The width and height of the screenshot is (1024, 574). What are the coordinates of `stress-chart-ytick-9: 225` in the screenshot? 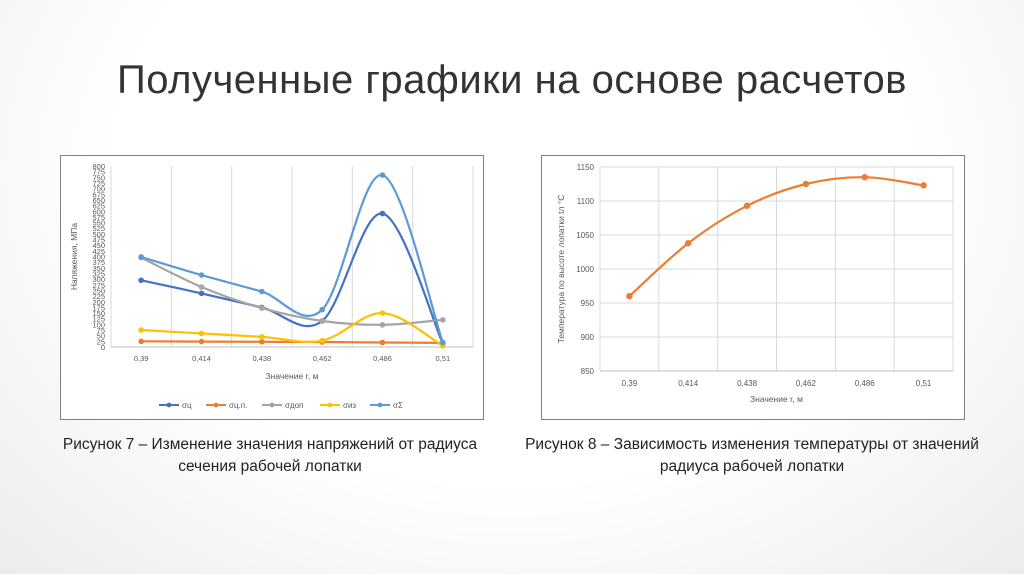 It's located at (98, 296).